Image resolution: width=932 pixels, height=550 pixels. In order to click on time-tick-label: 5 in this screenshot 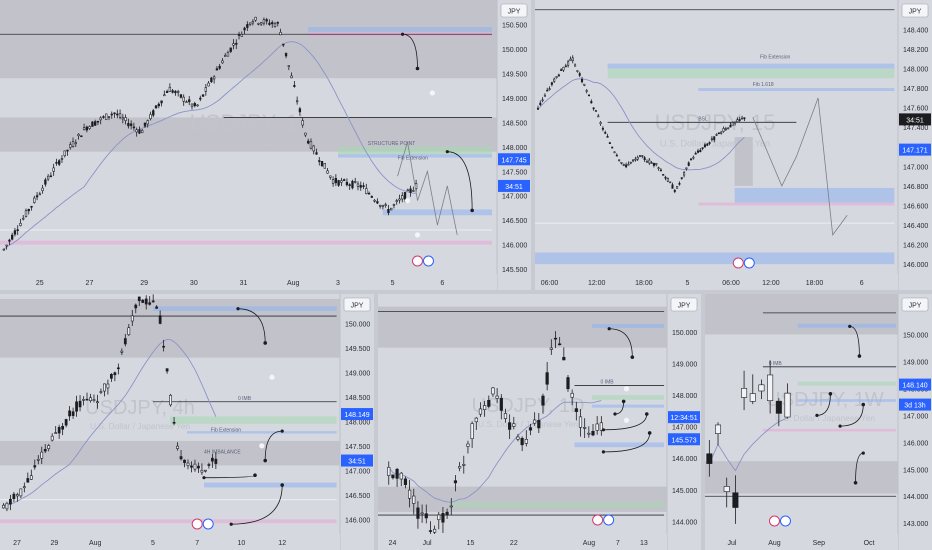, I will do `click(688, 283)`.